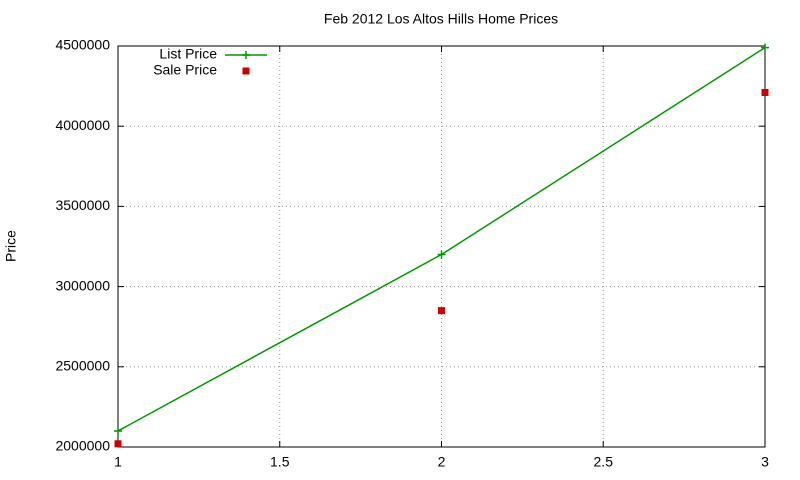  Describe the element at coordinates (82, 205) in the screenshot. I see `y-tick-label: 3500000` at that location.